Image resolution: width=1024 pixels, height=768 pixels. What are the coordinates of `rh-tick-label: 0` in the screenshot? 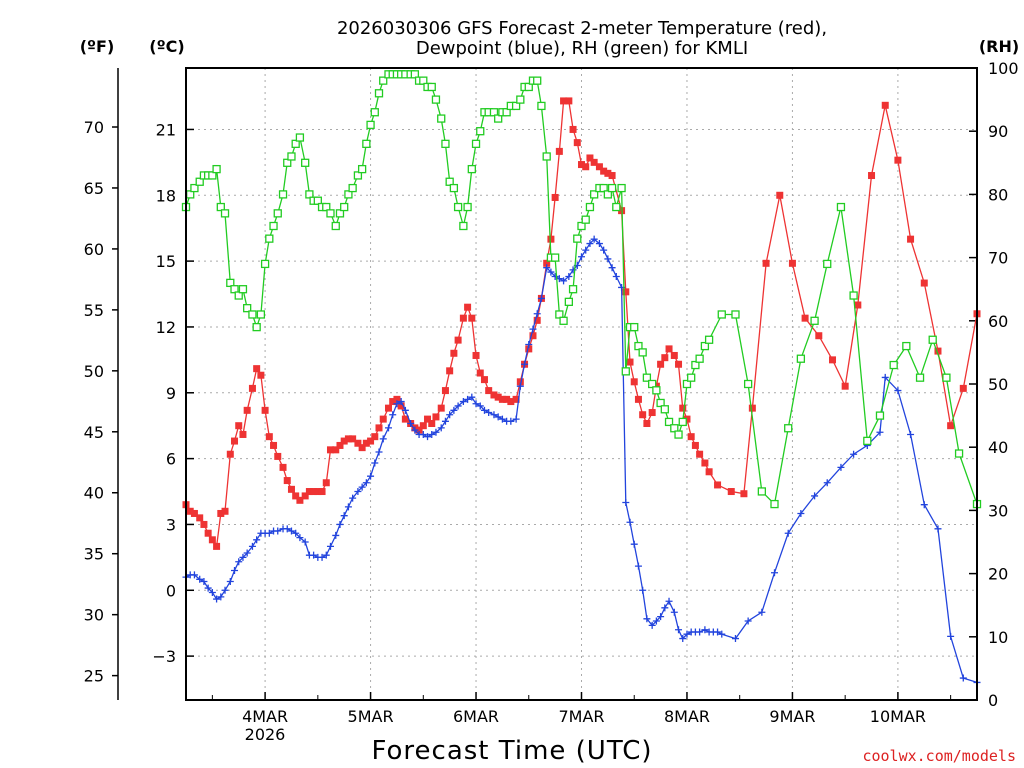 It's located at (993, 700).